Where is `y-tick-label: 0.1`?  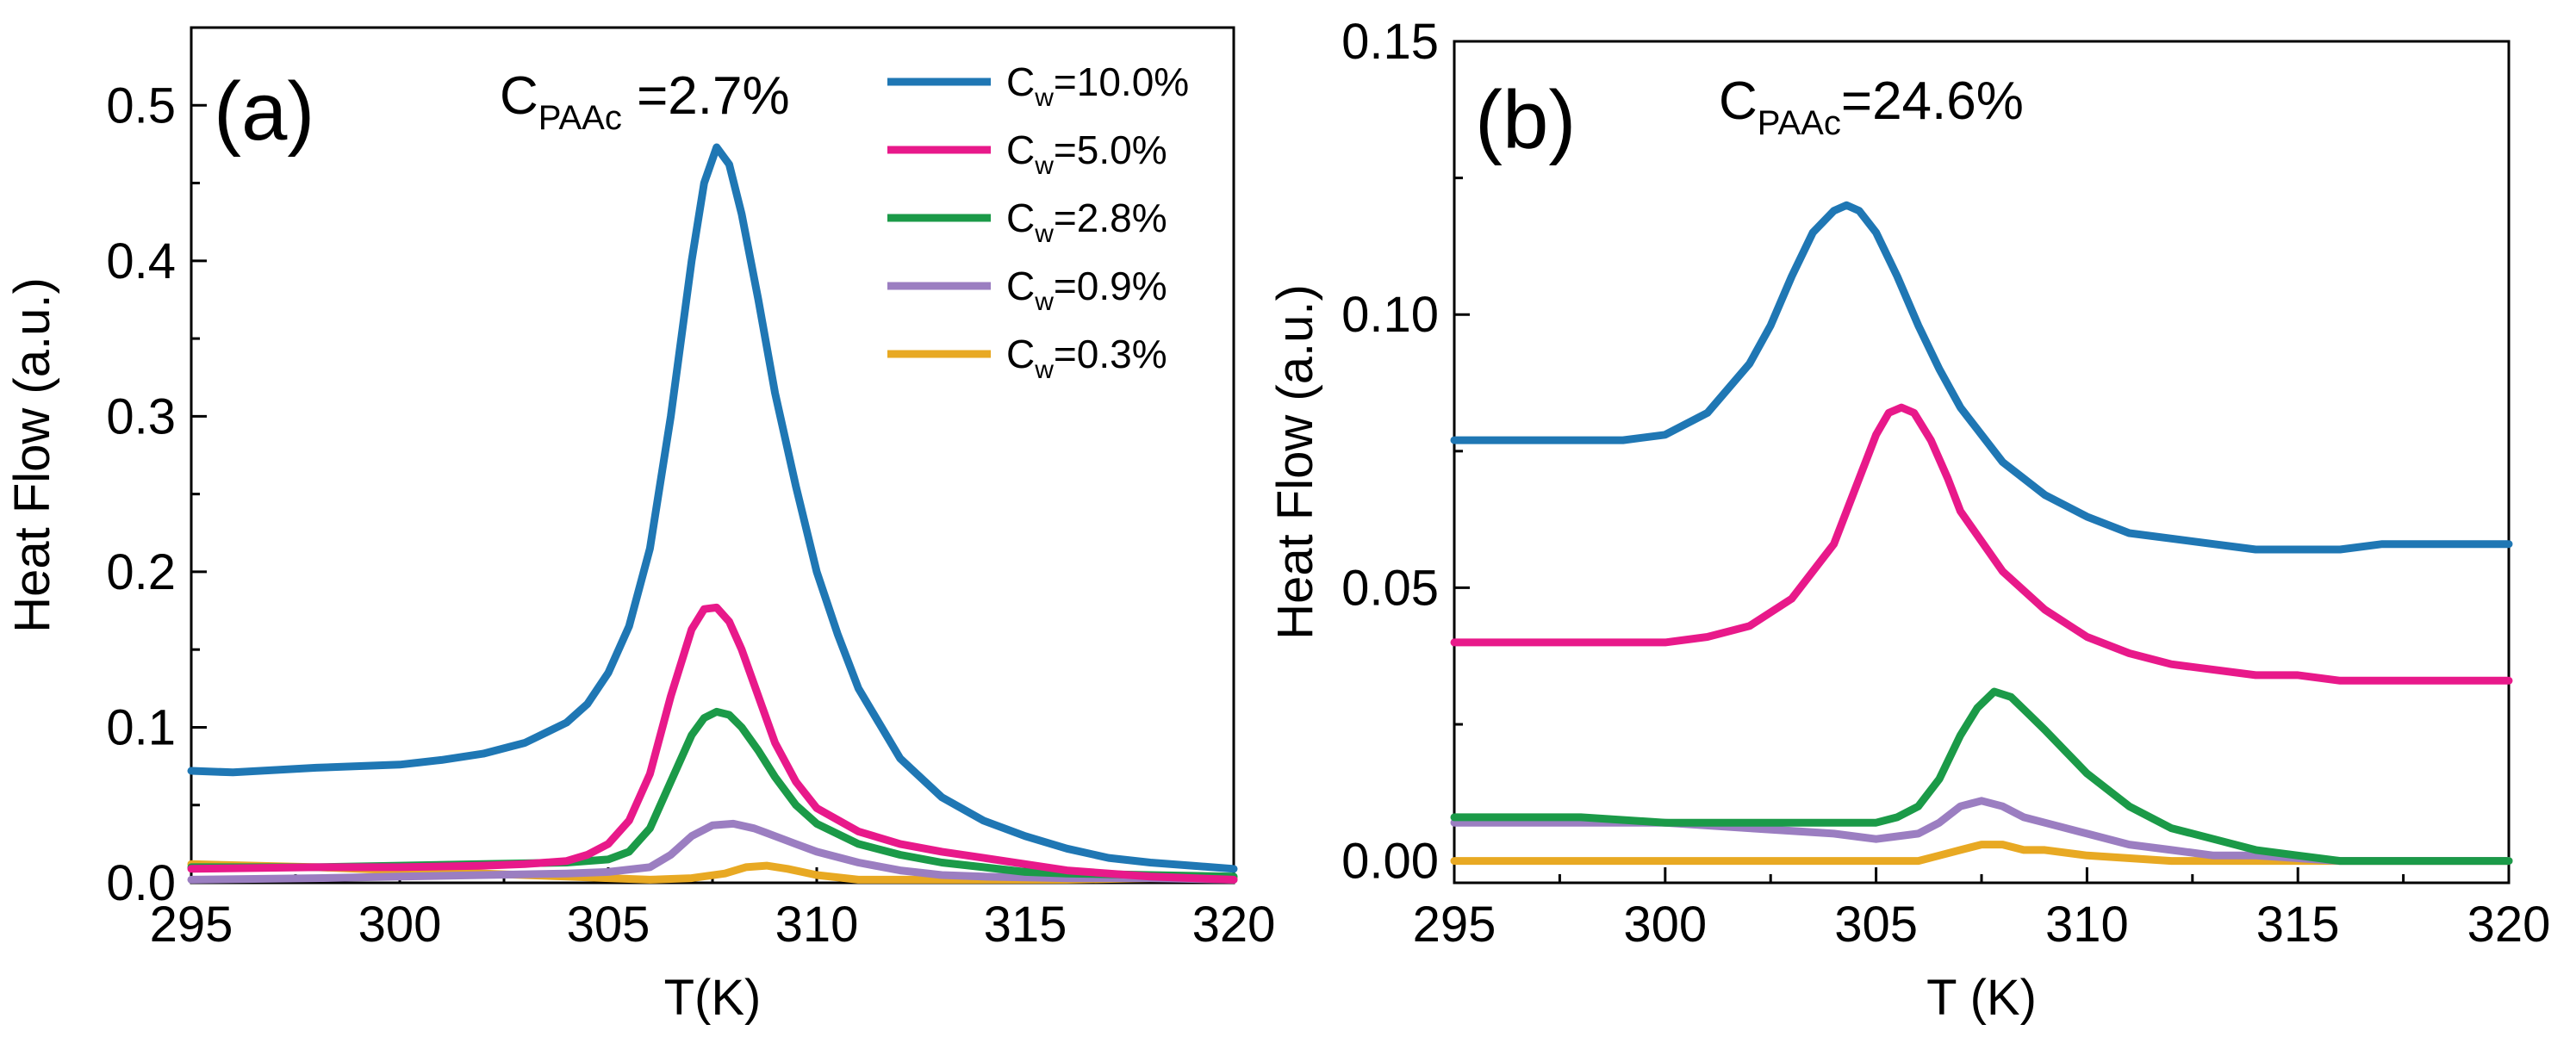 y-tick-label: 0.1 is located at coordinates (141, 727).